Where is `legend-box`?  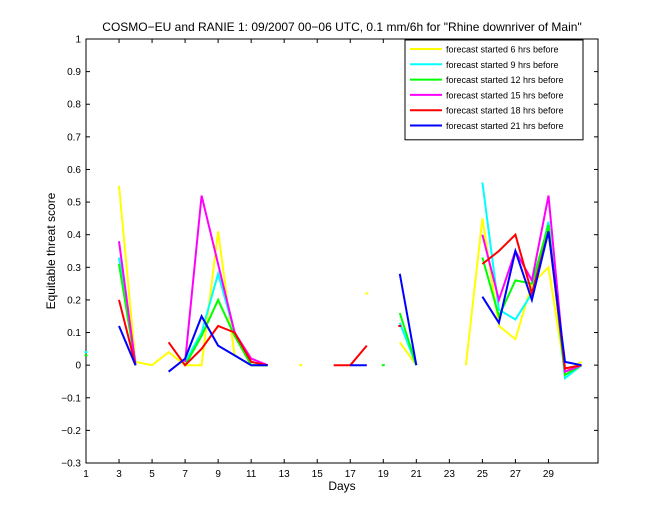 legend-box is located at coordinates (494, 90).